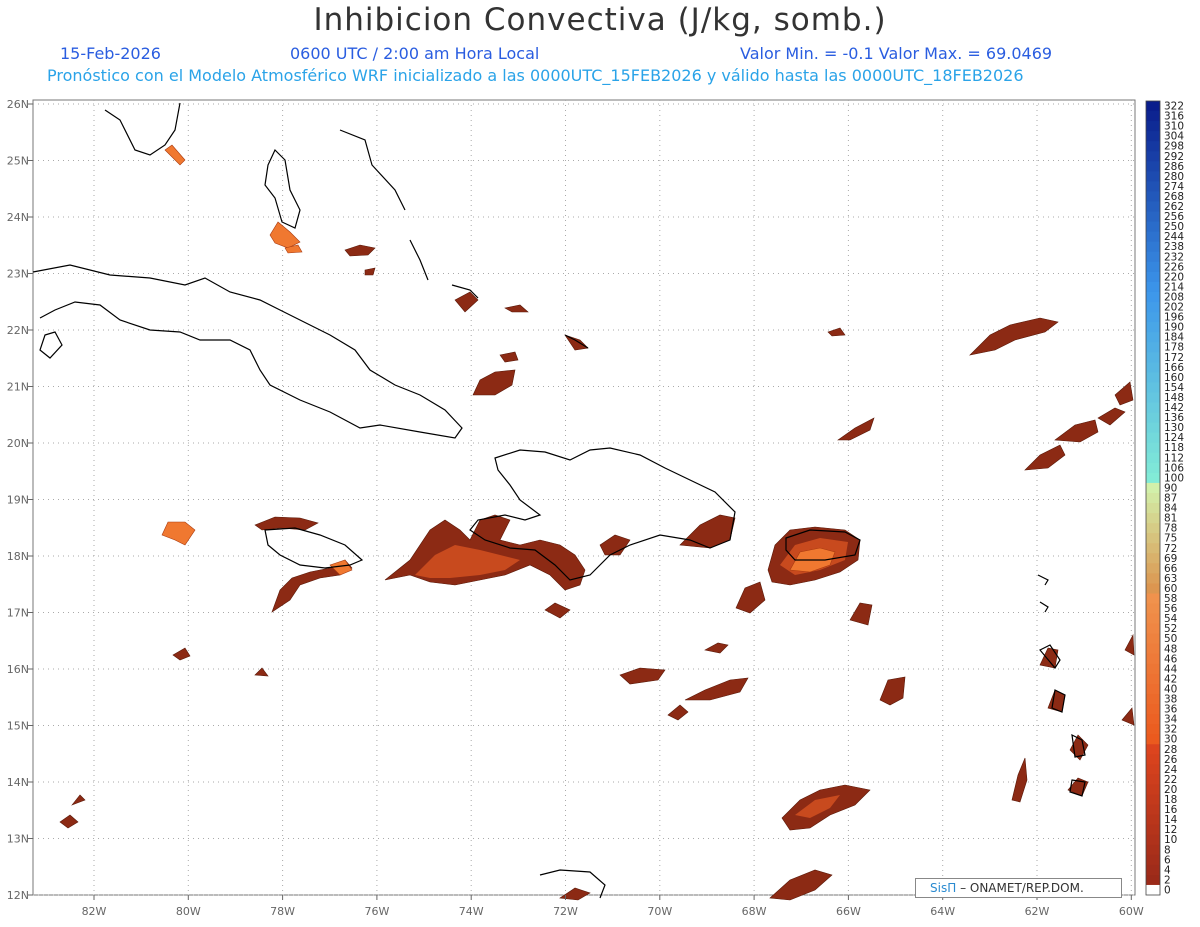 This screenshot has height=927, width=1200. I want to click on colorbar-label: 75, so click(1170, 539).